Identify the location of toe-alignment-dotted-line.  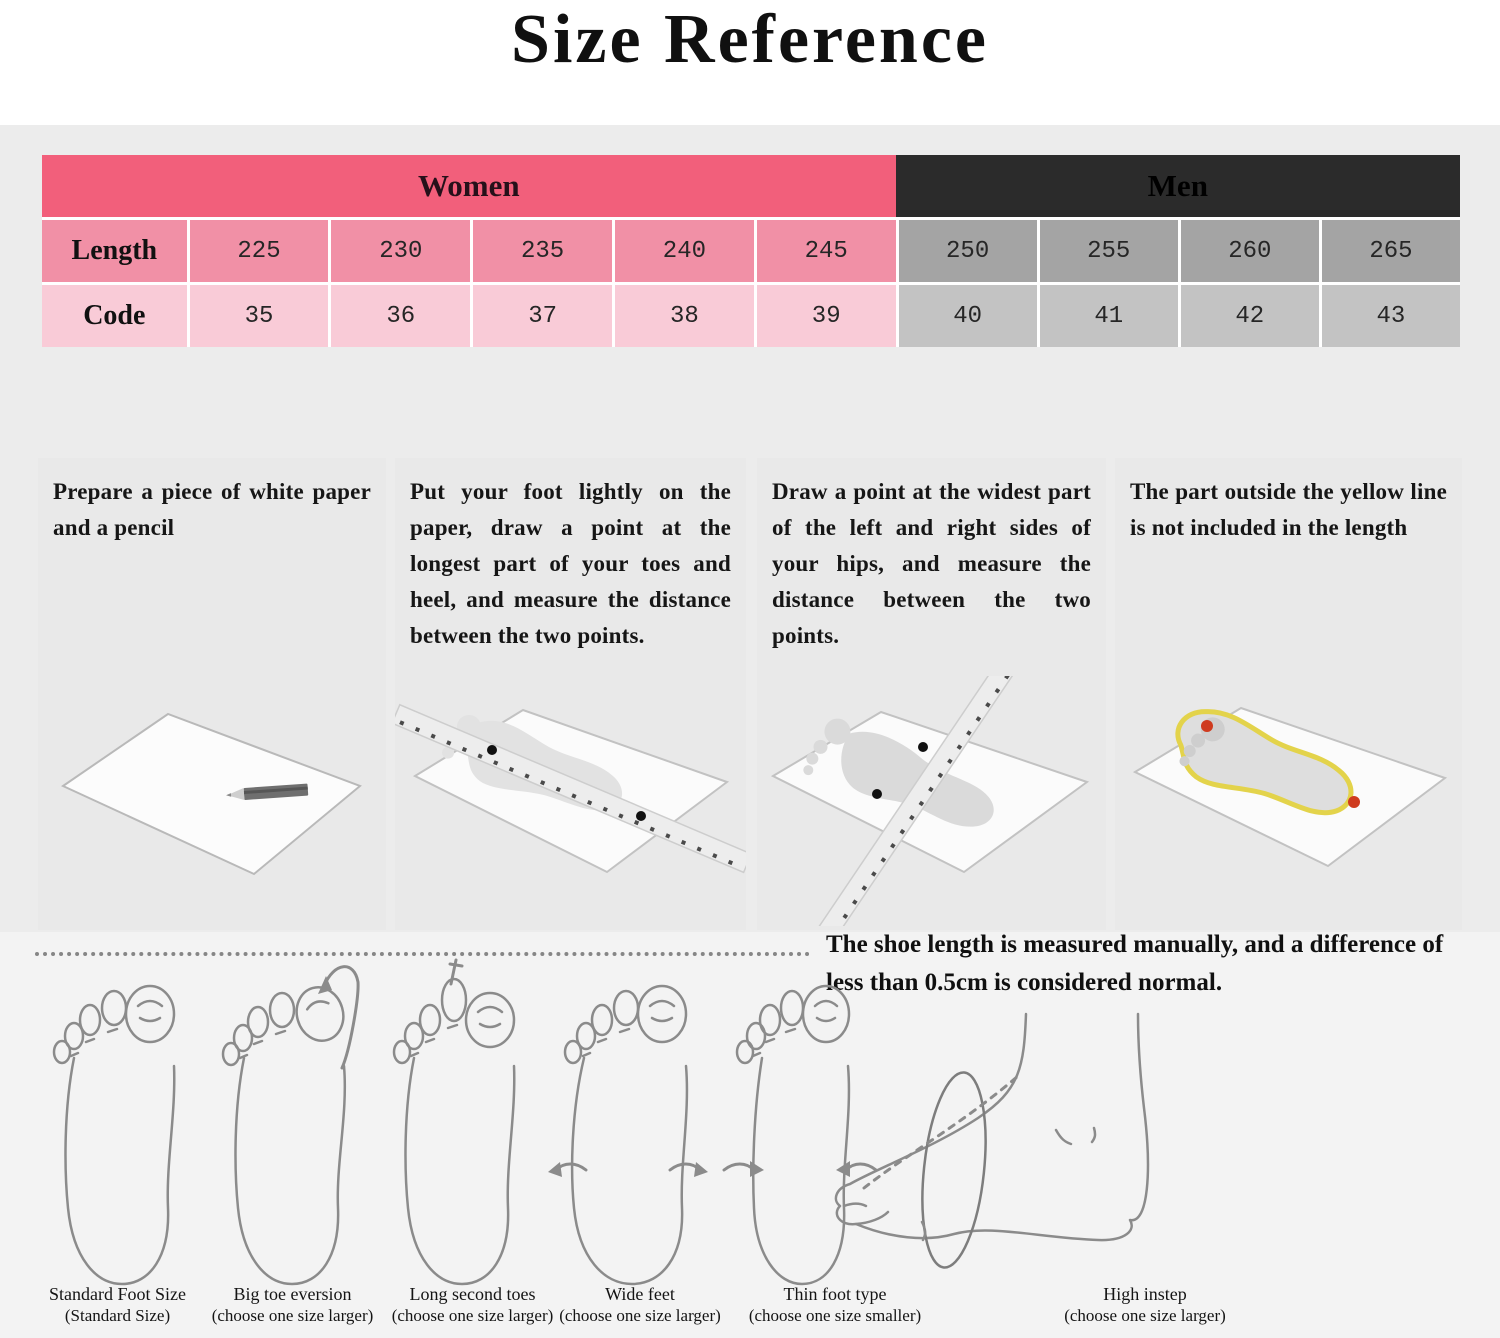
(422, 954).